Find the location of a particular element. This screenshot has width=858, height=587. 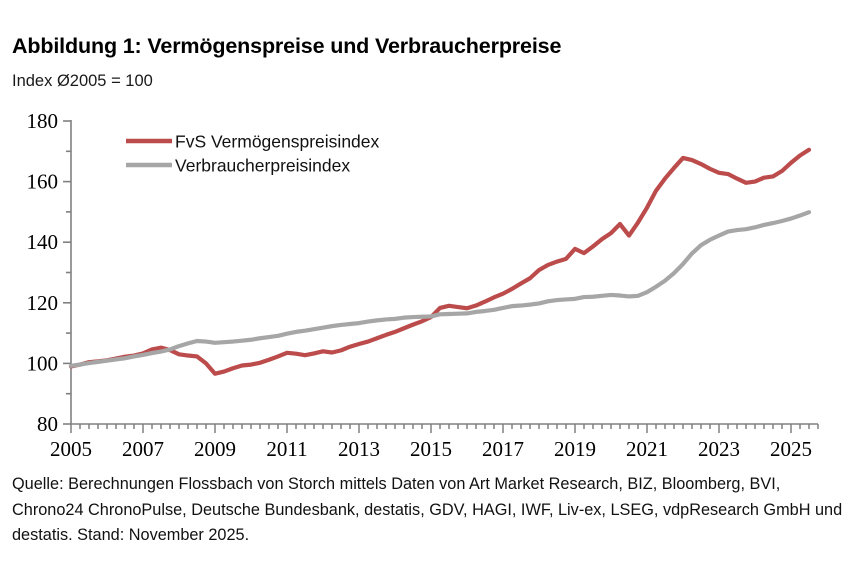

y-axis-tick-label: 100 is located at coordinates (43, 363).